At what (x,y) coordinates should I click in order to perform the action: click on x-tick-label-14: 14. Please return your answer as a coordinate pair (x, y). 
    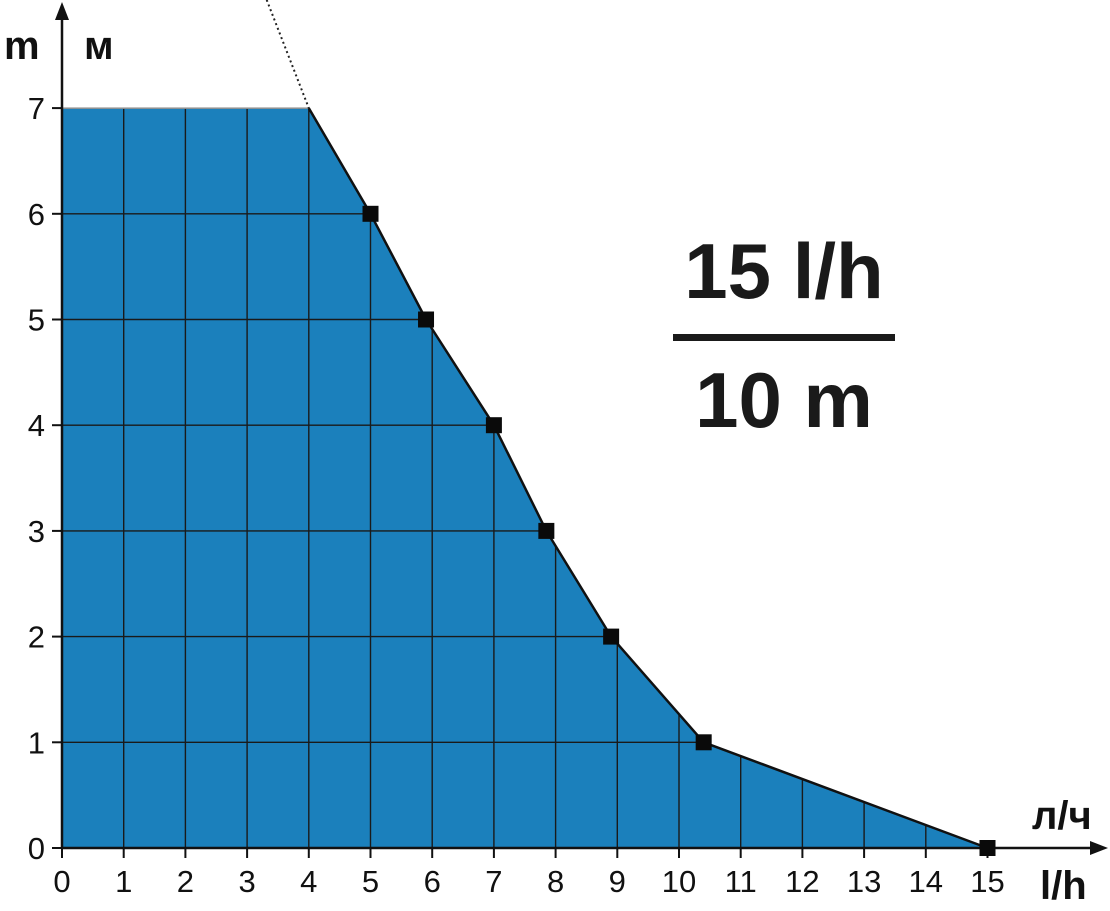
    Looking at the image, I should click on (926, 881).